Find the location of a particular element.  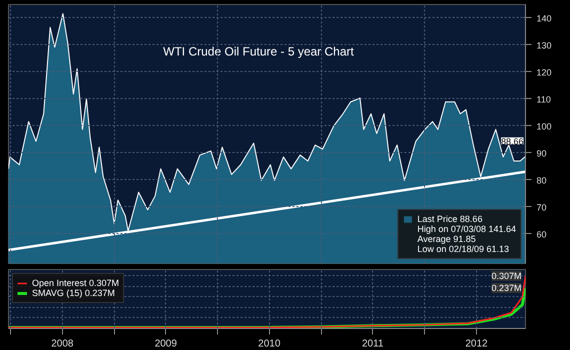

y-tick-label: 110 is located at coordinates (543, 99).